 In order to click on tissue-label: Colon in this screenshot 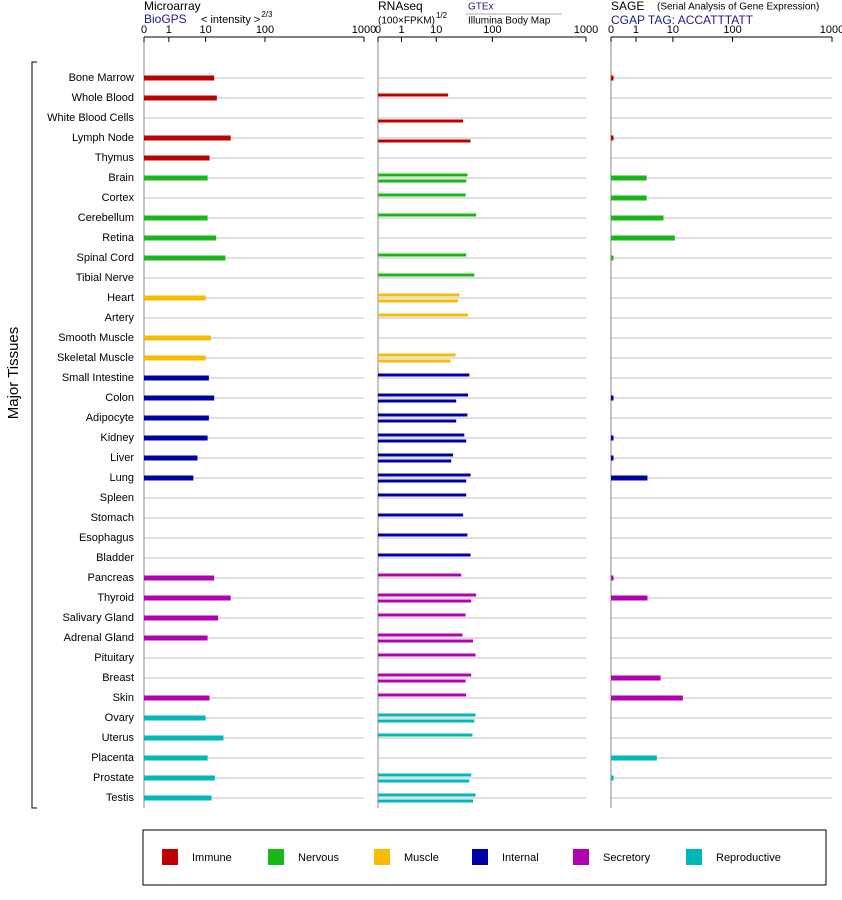, I will do `click(119, 398)`.